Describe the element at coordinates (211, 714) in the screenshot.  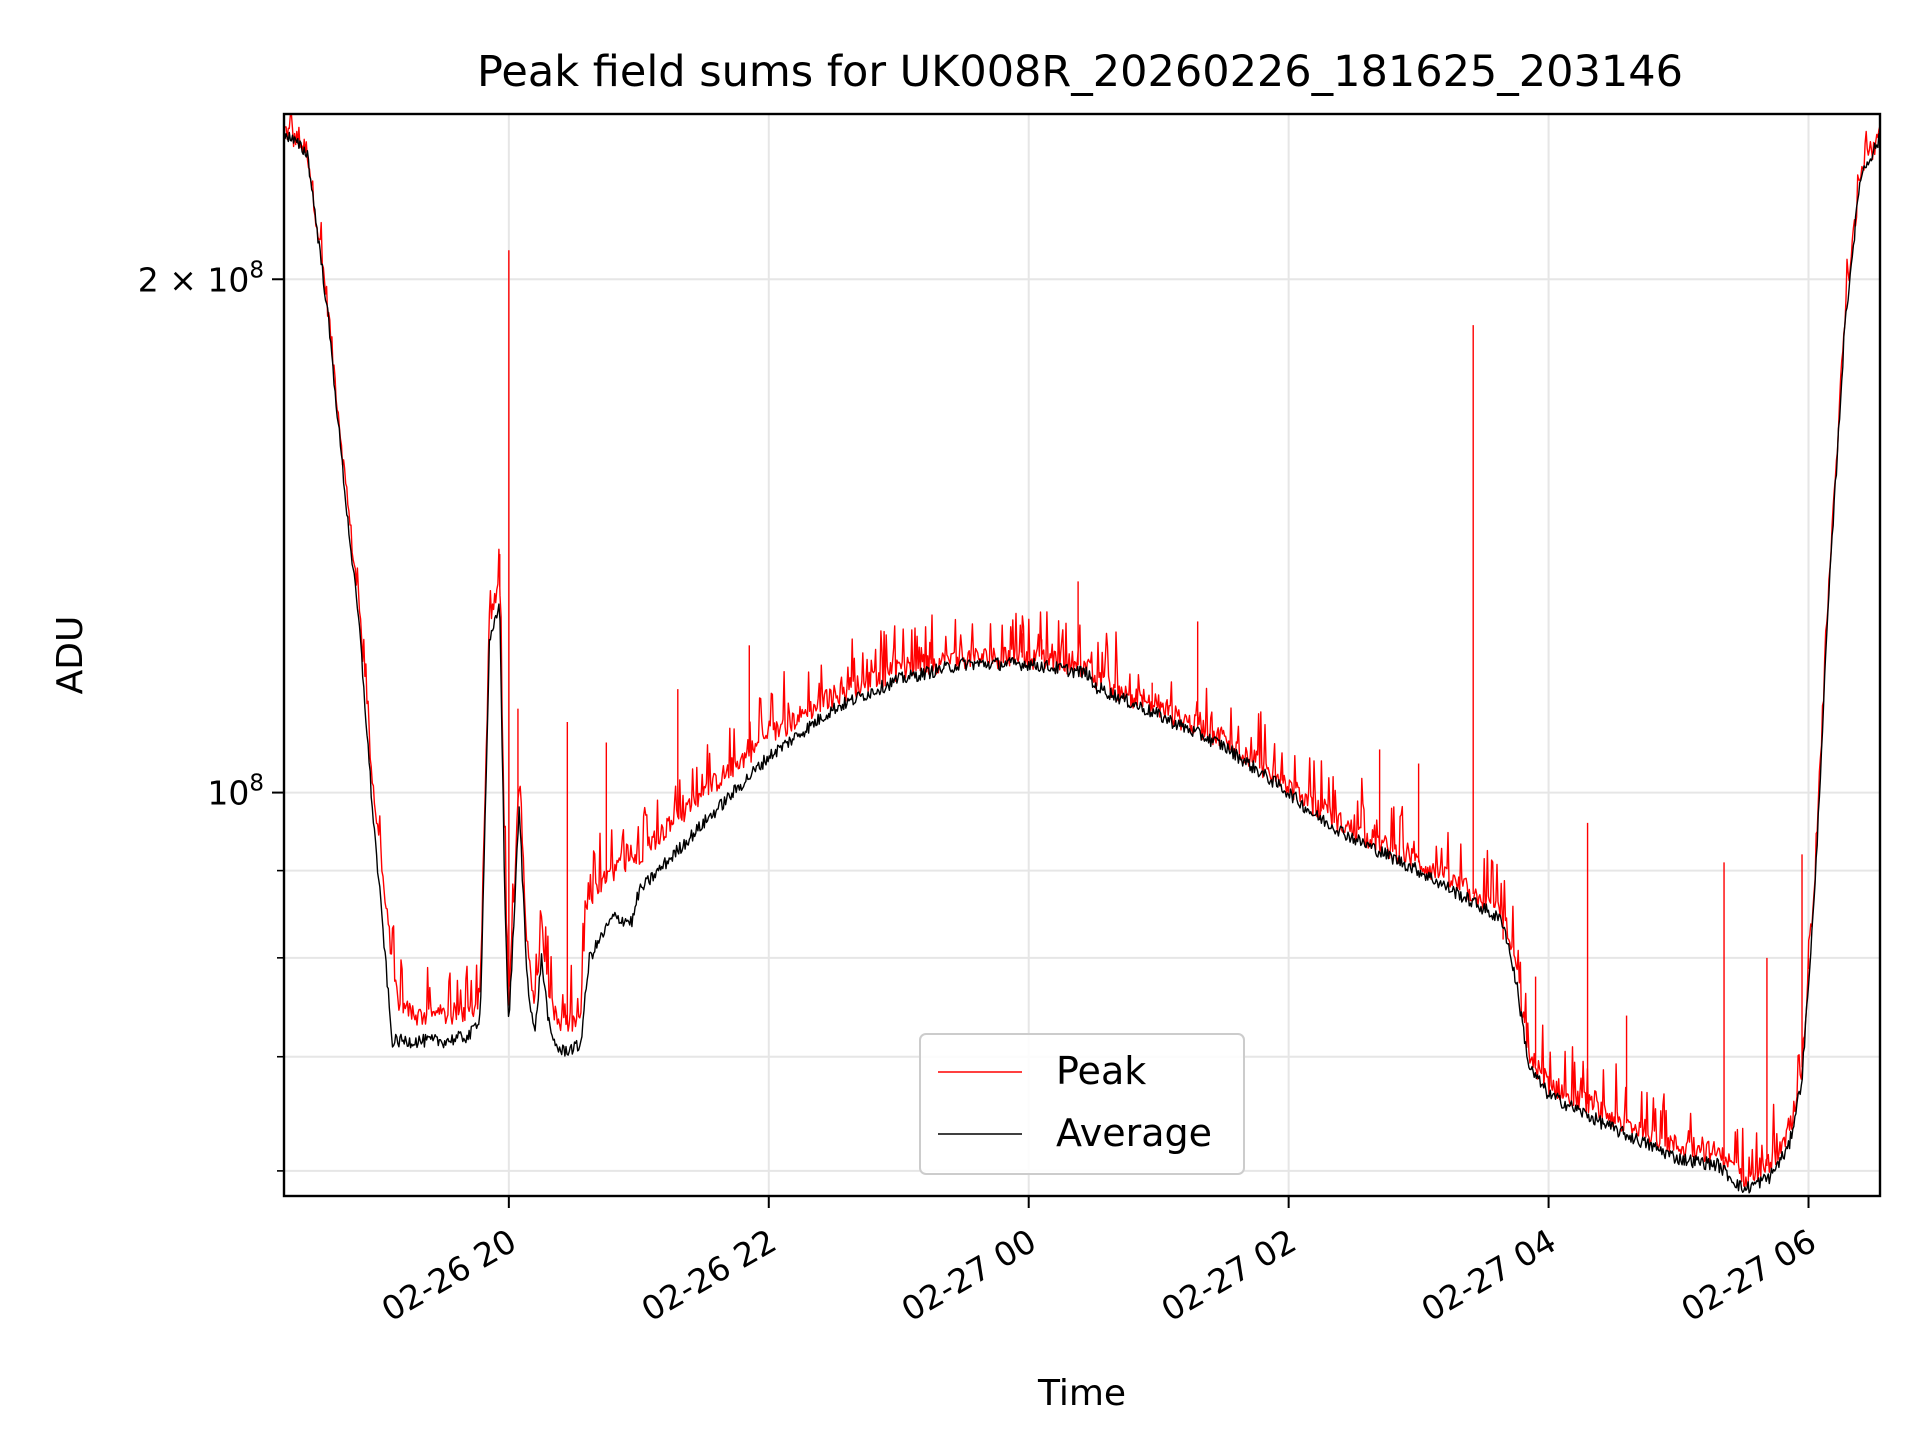
I see `y-axis: 108 2 × 108` at that location.